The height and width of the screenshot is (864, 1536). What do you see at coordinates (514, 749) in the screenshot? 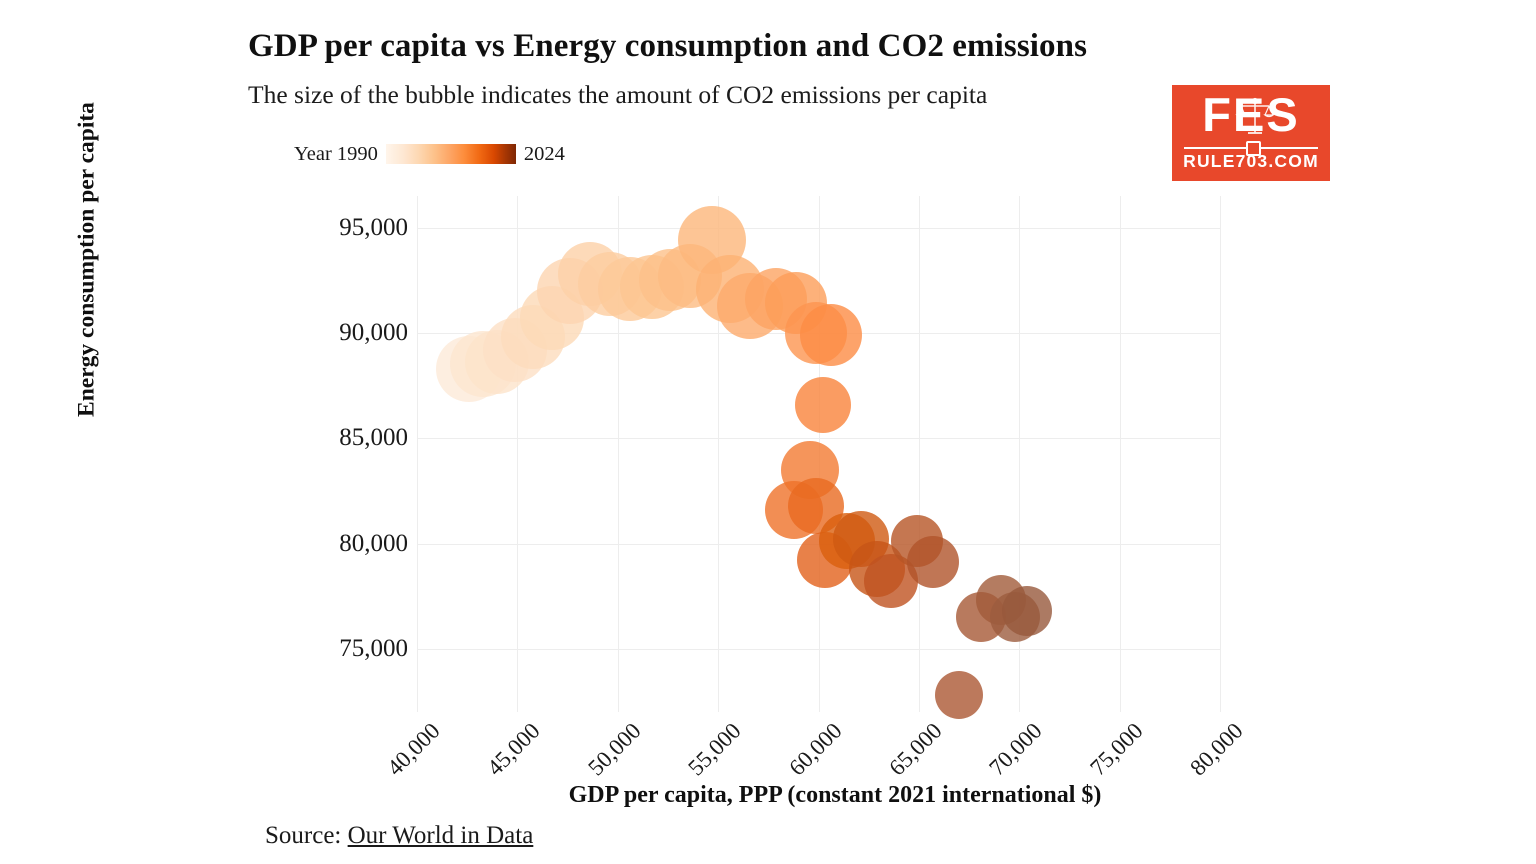
I see `x-axis-tick-label: 45,000` at bounding box center [514, 749].